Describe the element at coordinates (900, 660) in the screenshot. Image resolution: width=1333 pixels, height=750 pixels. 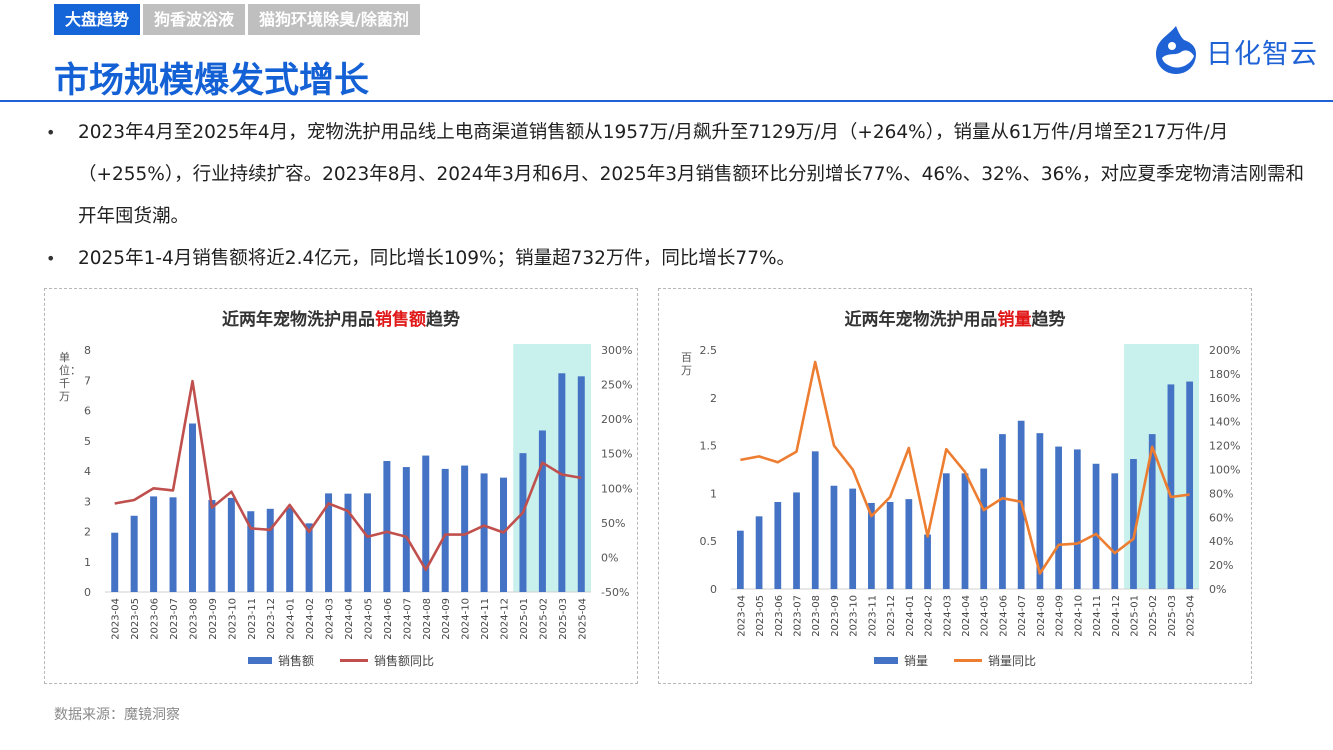
I see `legend-volume: 销量` at that location.